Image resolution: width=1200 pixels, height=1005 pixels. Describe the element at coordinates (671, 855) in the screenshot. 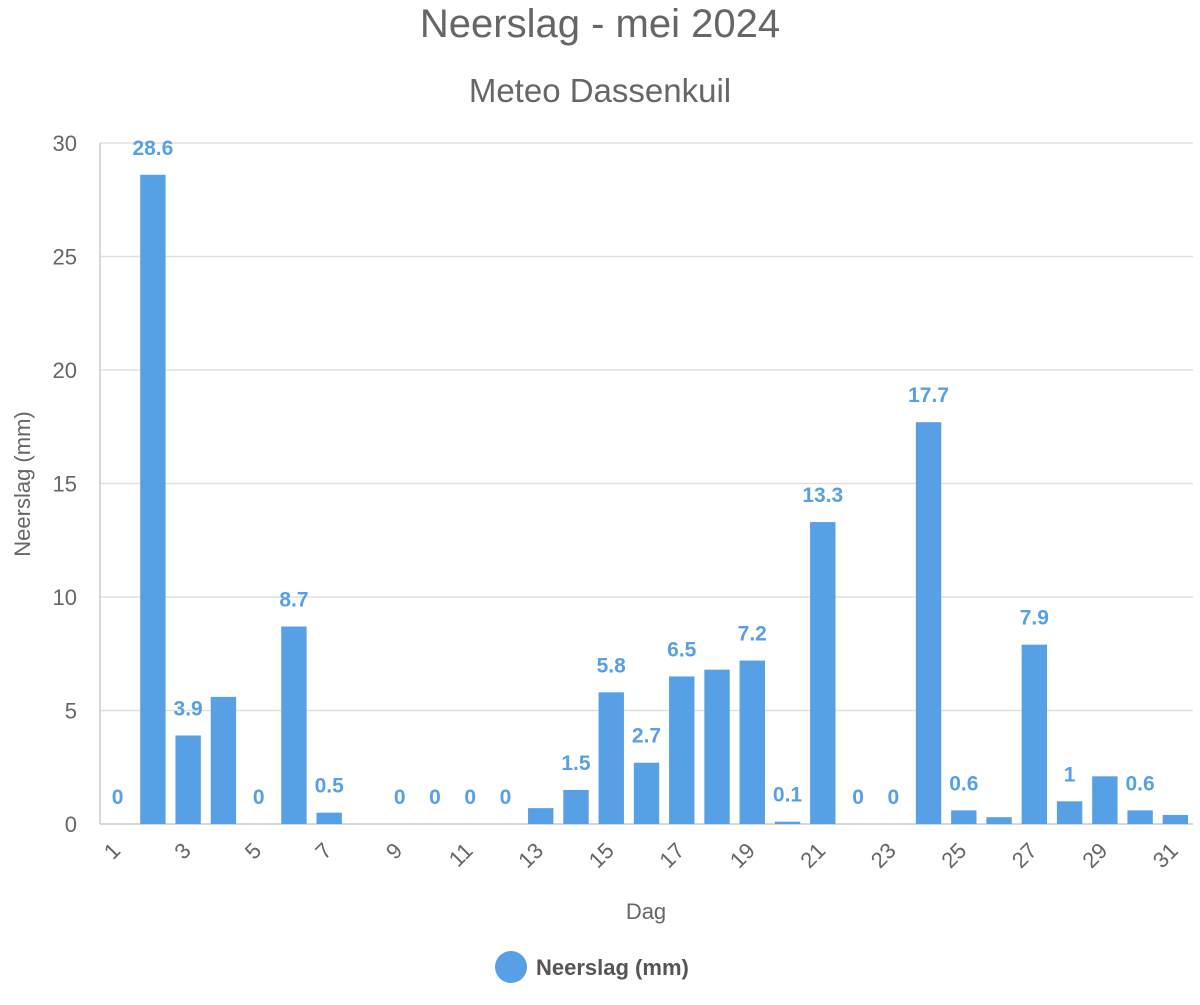

I see `x-tick-label: 17` at that location.